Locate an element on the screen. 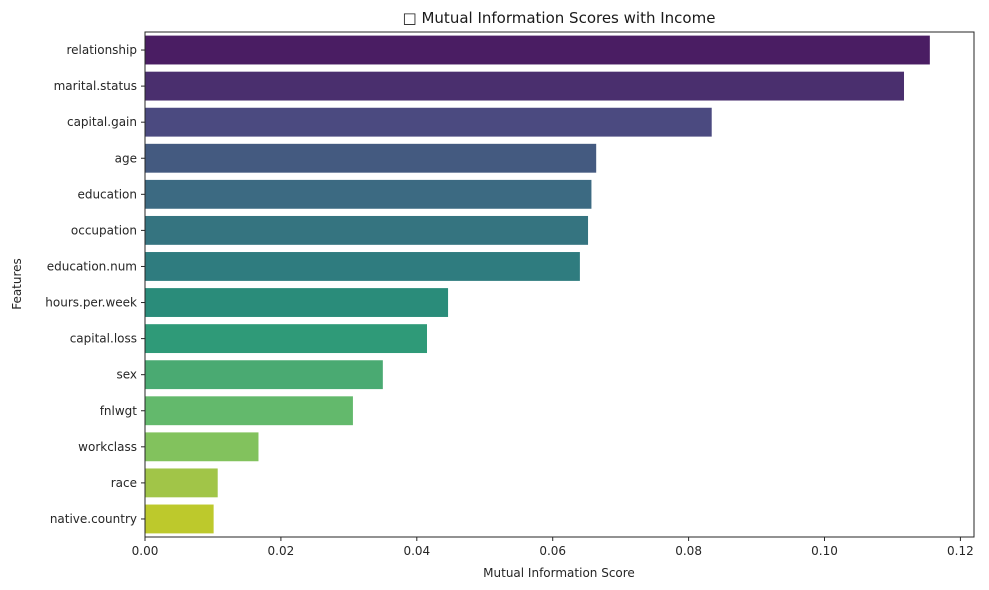  y-tick-label: marital.status is located at coordinates (95, 86).